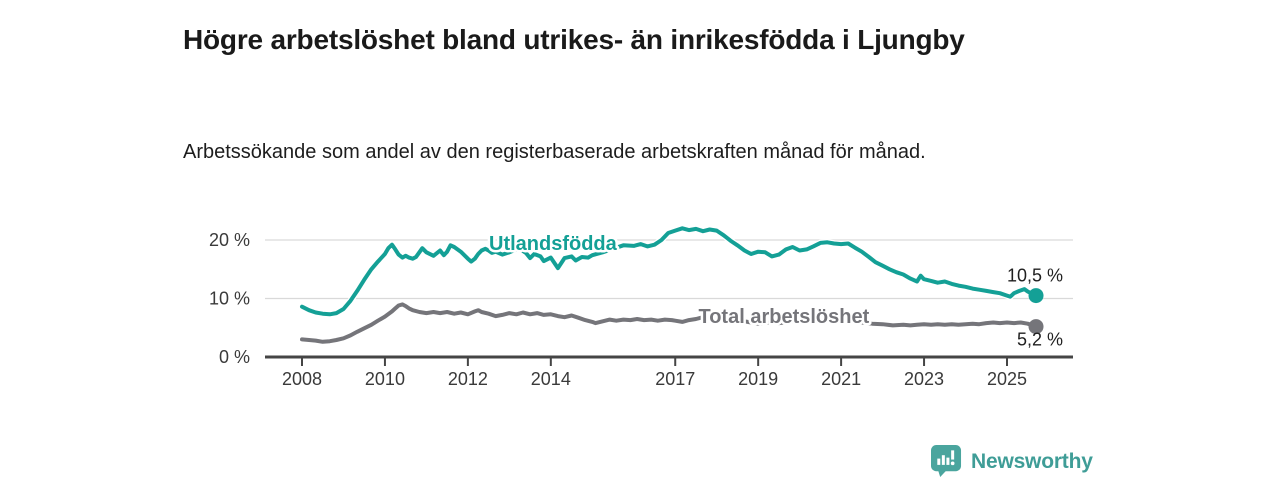 Image resolution: width=1280 pixels, height=480 pixels. I want to click on y-tick-label-20: 20 %, so click(229, 240).